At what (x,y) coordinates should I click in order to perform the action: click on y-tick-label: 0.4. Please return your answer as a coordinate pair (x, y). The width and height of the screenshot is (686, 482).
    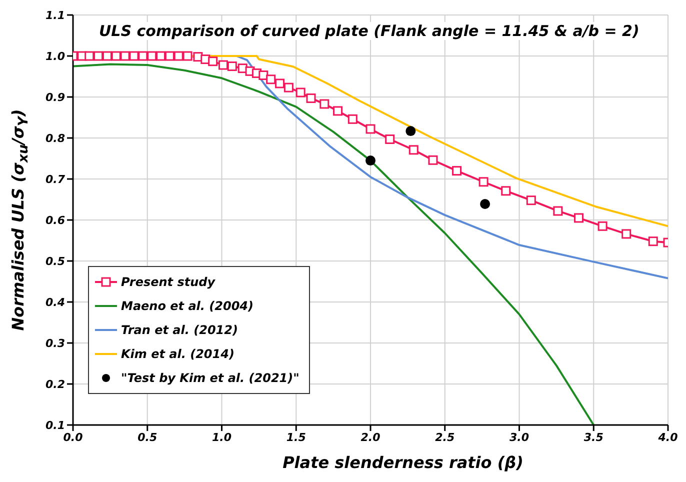
    Looking at the image, I should click on (55, 302).